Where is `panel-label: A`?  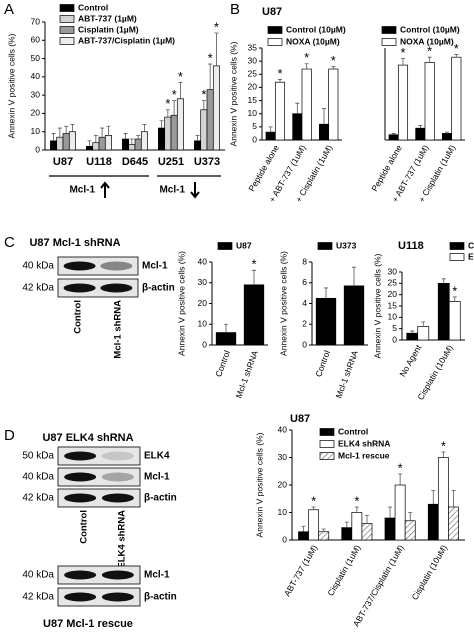 panel-label: A is located at coordinates (9, 9).